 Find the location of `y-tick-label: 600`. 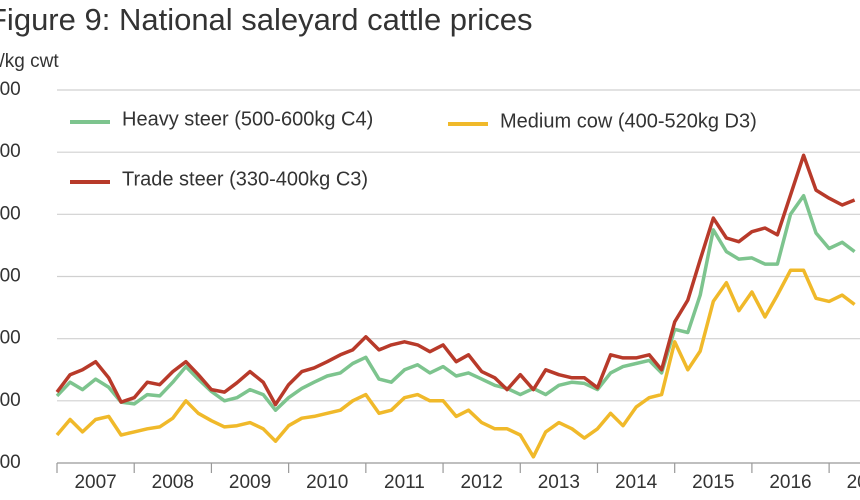

y-tick-label: 600 is located at coordinates (10, 213).